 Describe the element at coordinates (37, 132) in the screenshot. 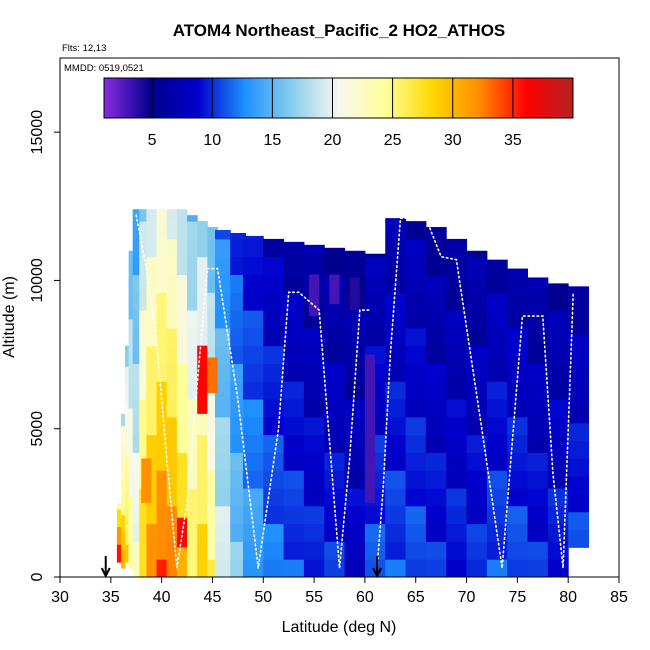

I see `y-tick-label: 15000` at that location.